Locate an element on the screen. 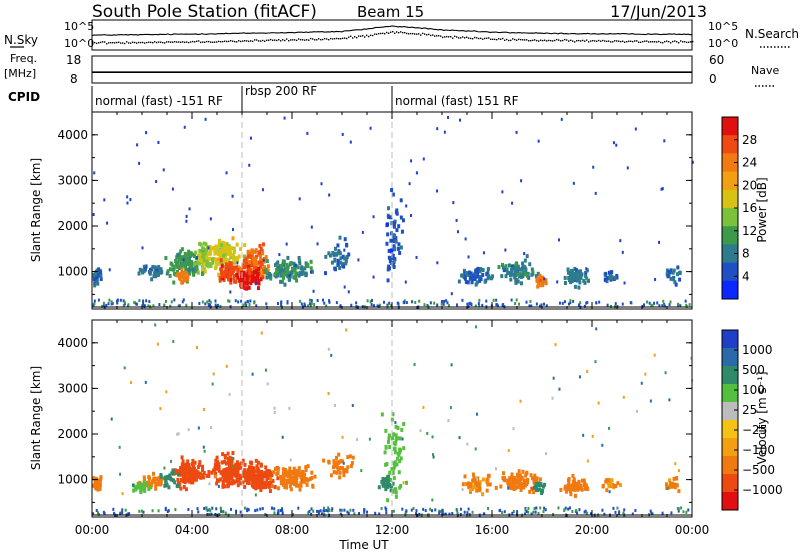 The image size is (800, 554). noise-tick-right-low: 10^0 is located at coordinates (723, 43).